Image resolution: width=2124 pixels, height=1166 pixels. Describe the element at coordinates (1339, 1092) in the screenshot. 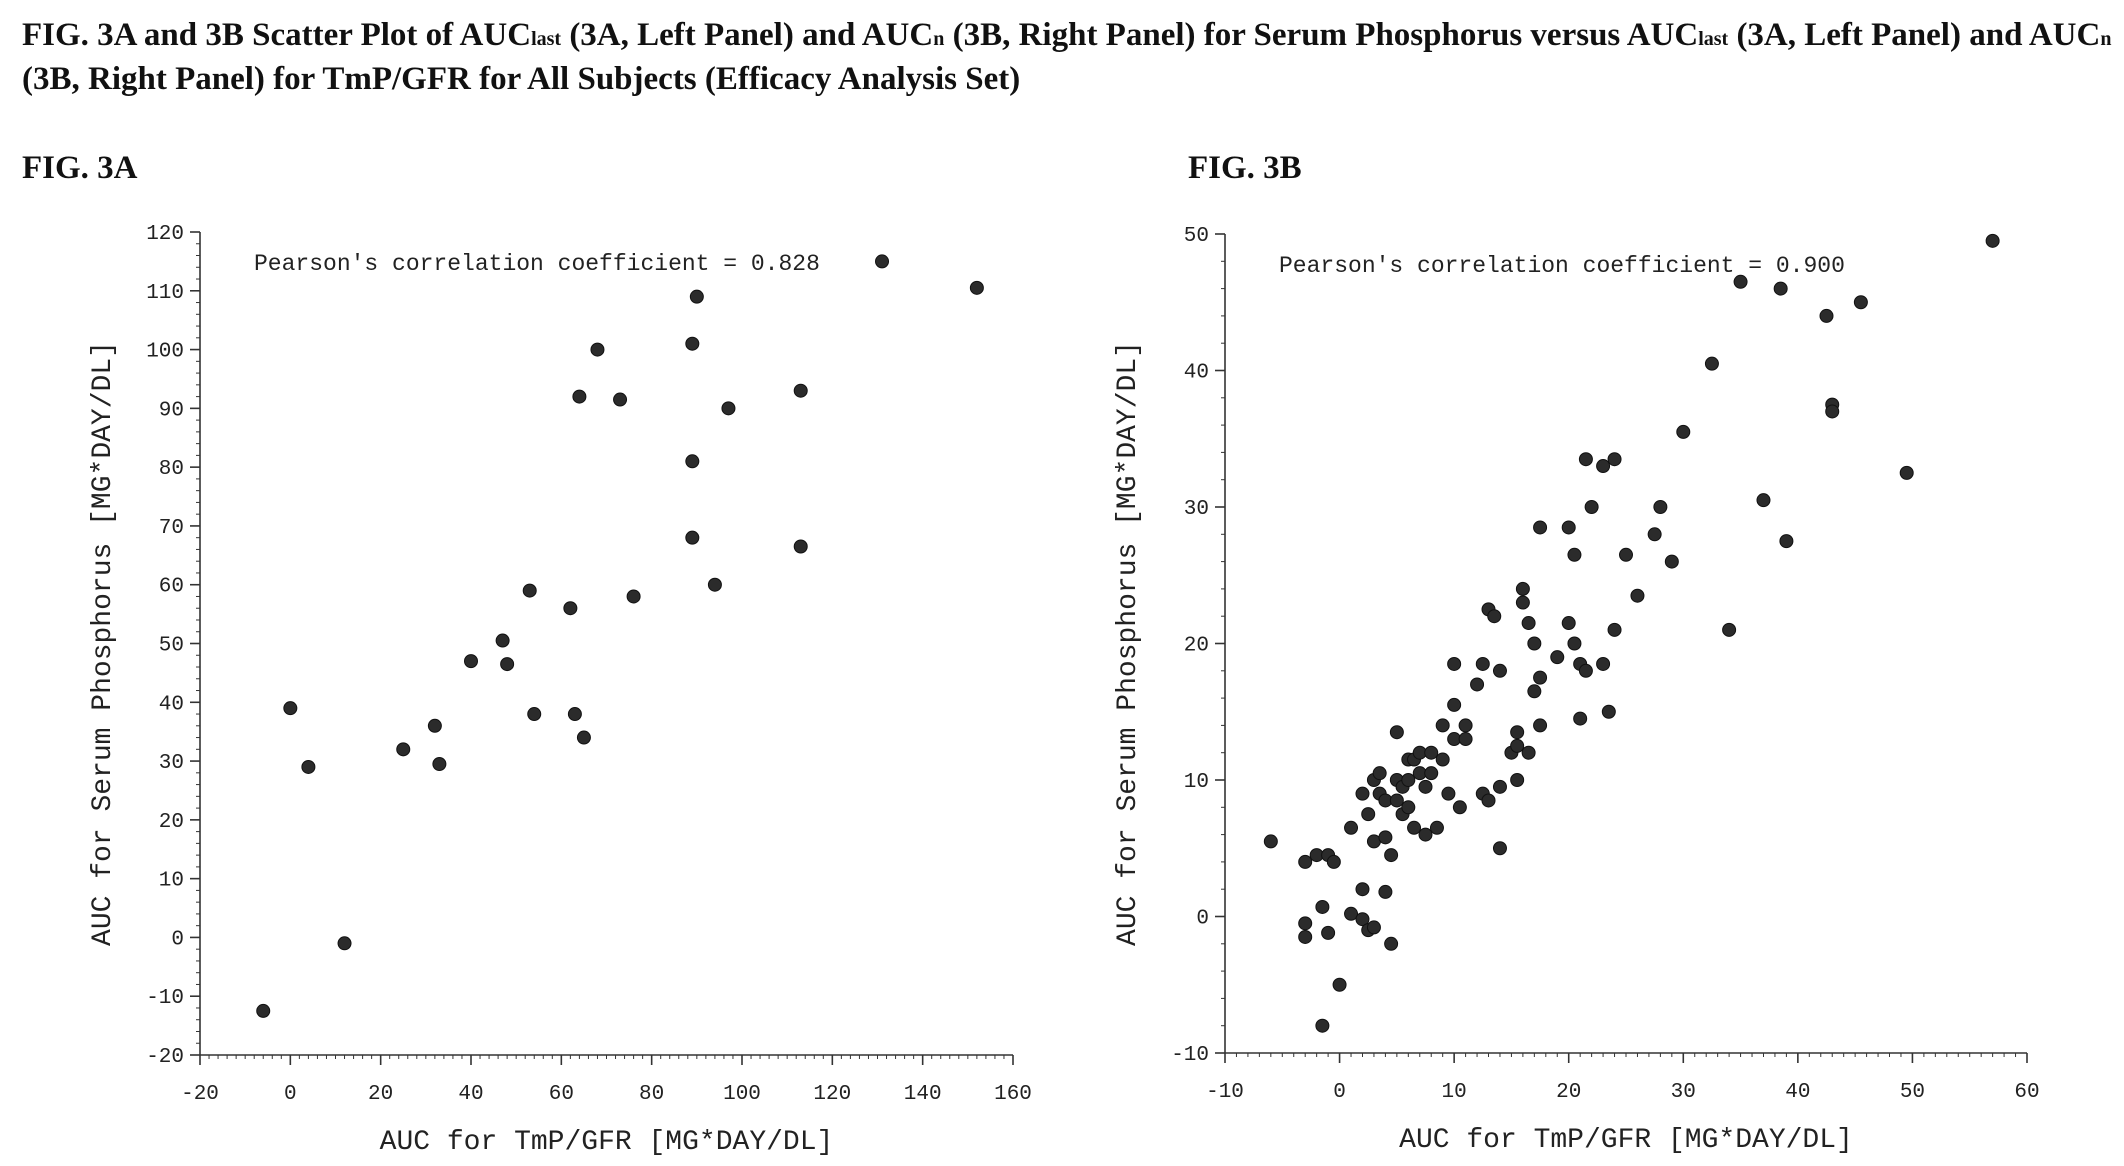

I see `x-tick-label: 0` at that location.